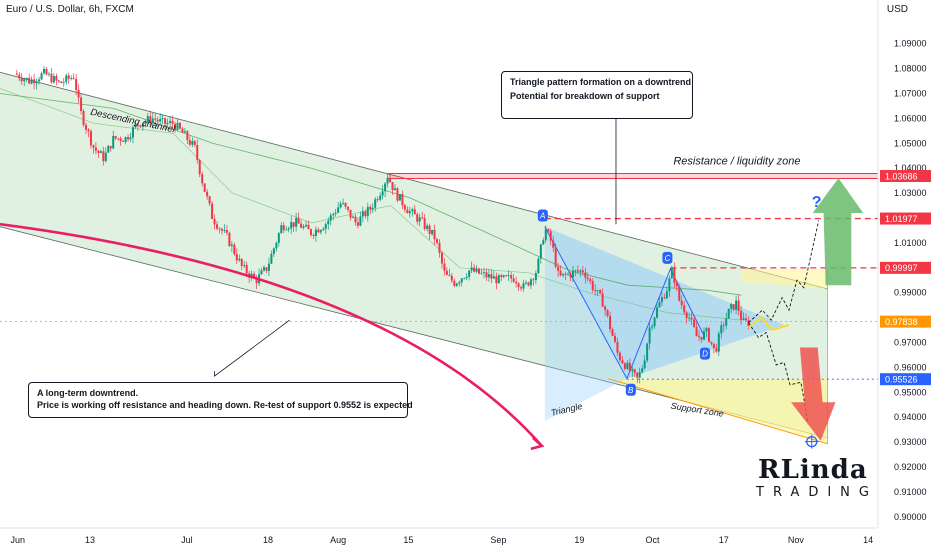  What do you see at coordinates (768, 324) in the screenshot?
I see `forecast-range-path` at bounding box center [768, 324].